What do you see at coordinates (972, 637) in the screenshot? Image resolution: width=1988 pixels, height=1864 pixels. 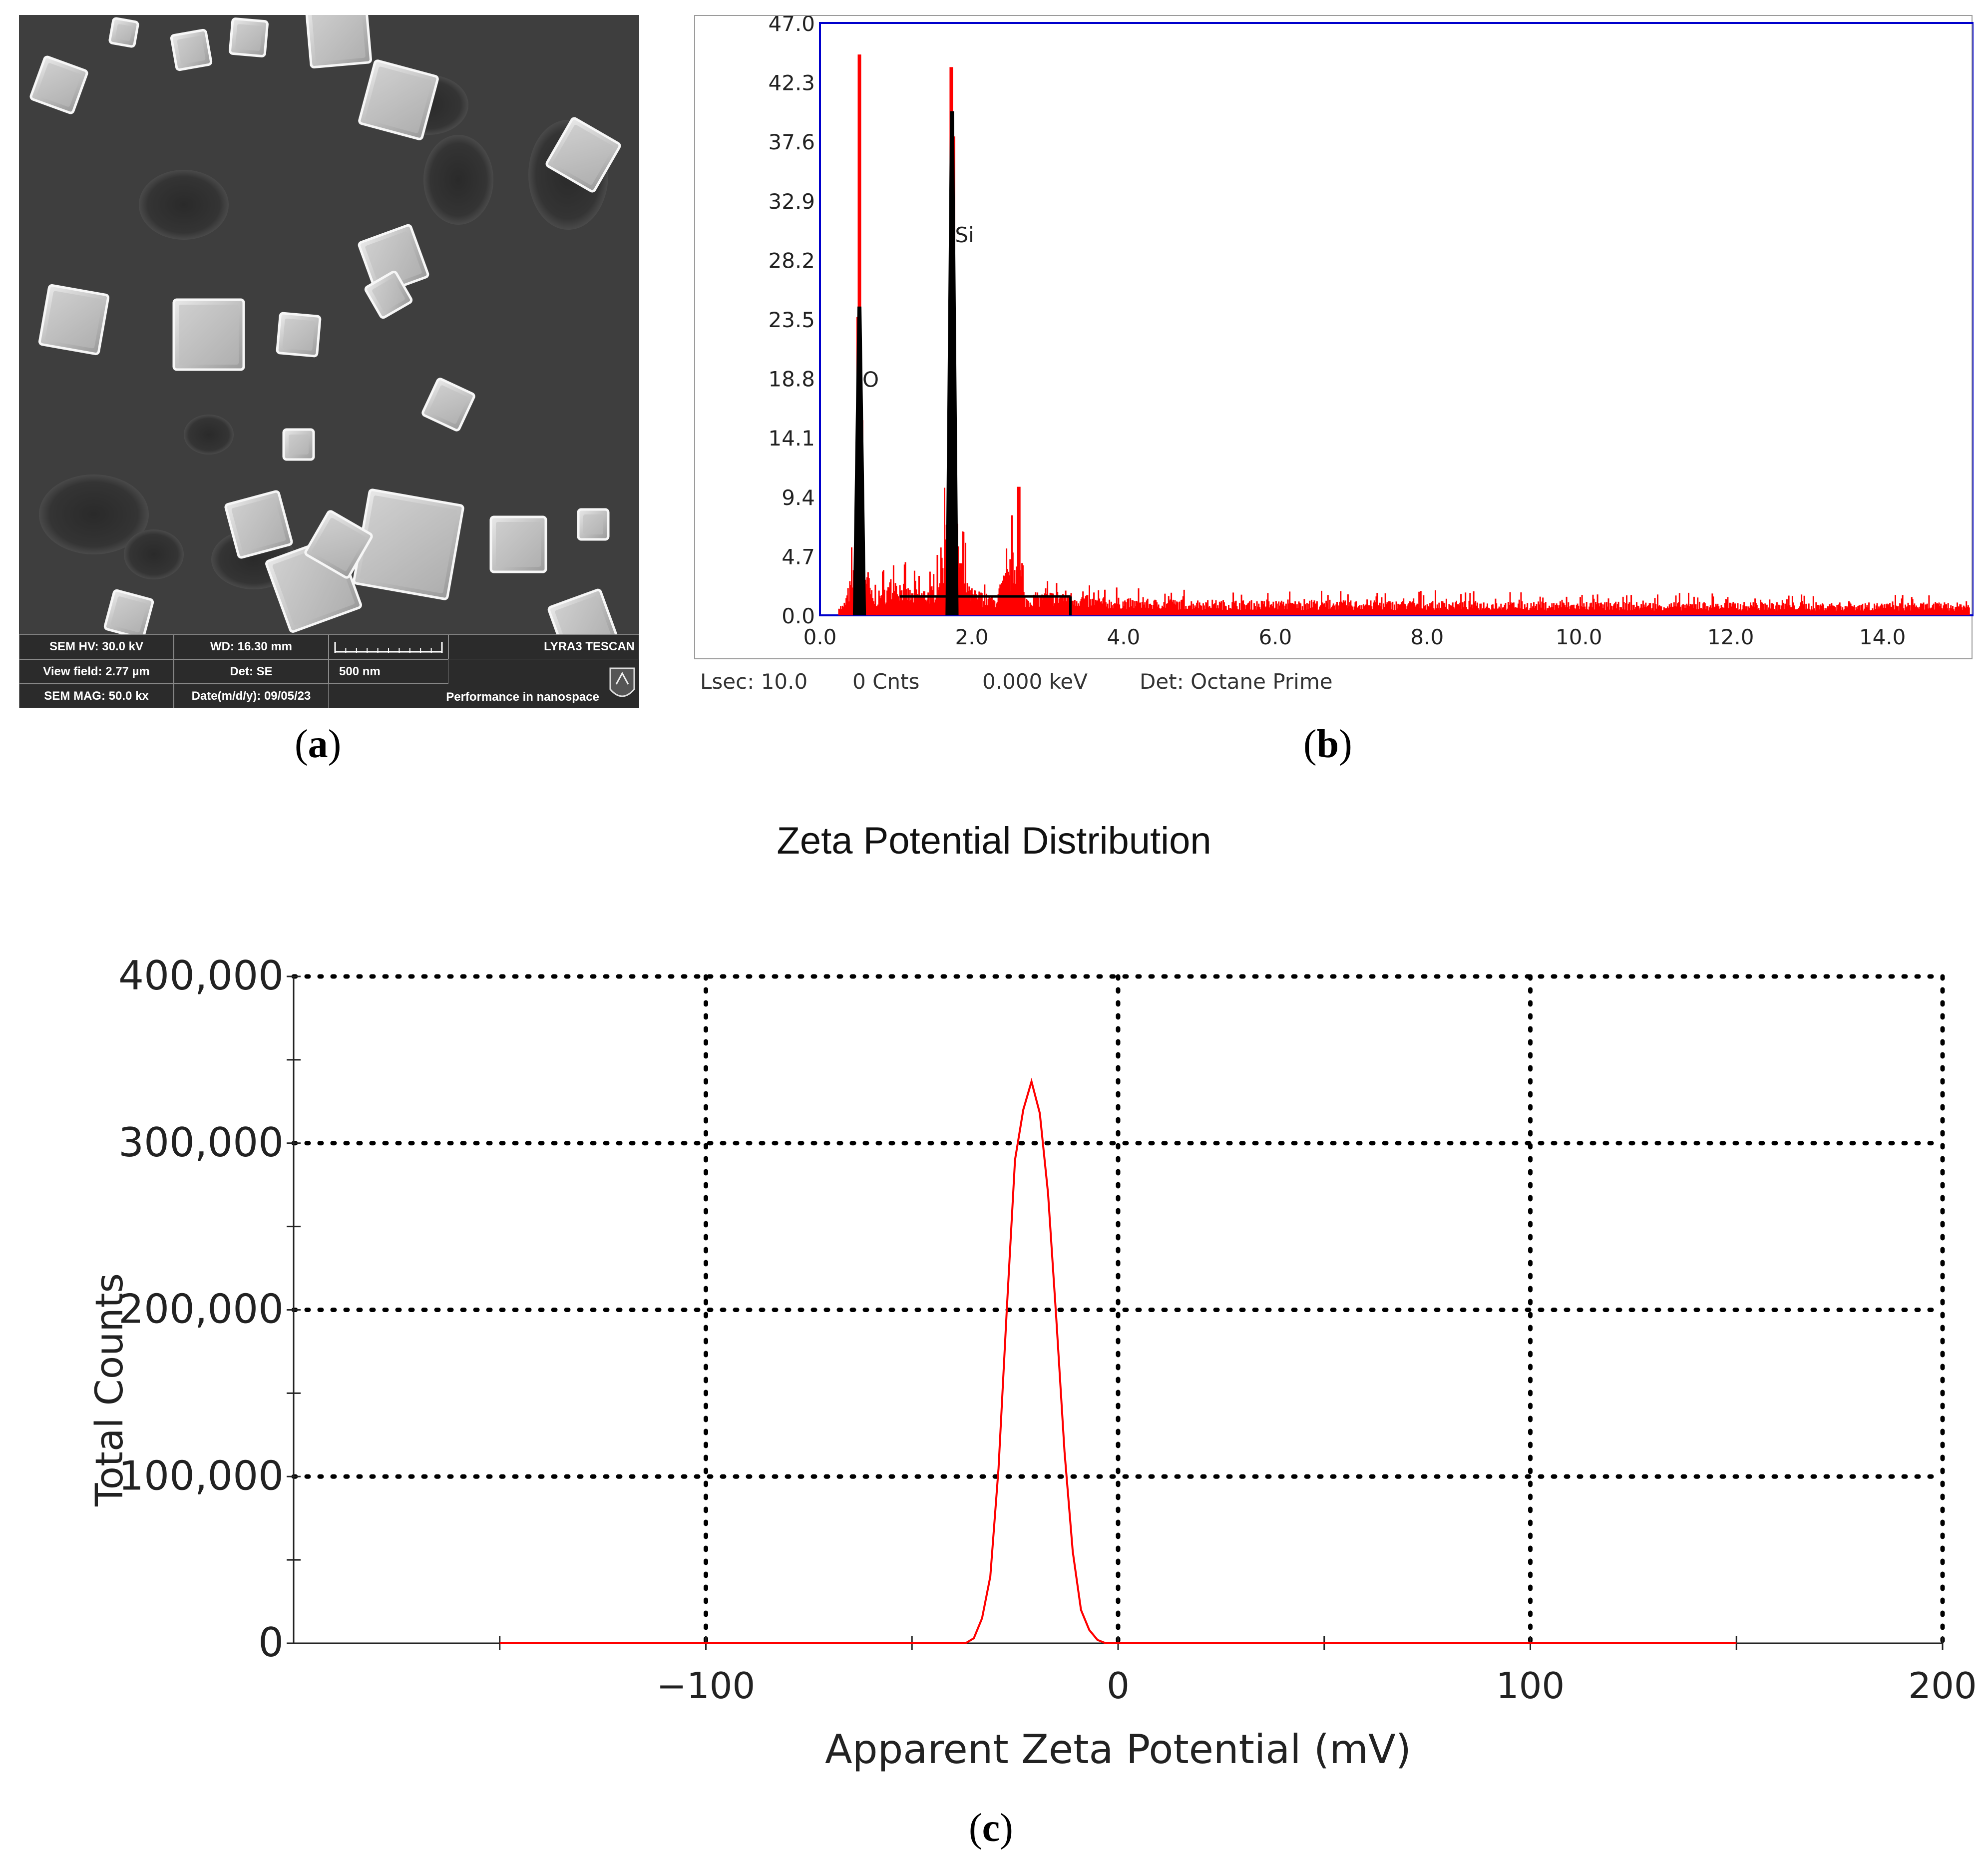 I see `eds-x-tick-label: 2.0` at bounding box center [972, 637].